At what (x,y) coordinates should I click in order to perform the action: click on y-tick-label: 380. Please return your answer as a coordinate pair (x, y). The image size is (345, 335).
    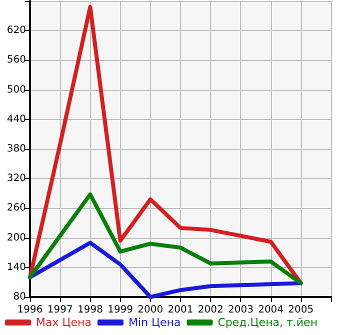
    Looking at the image, I should click on (16, 149).